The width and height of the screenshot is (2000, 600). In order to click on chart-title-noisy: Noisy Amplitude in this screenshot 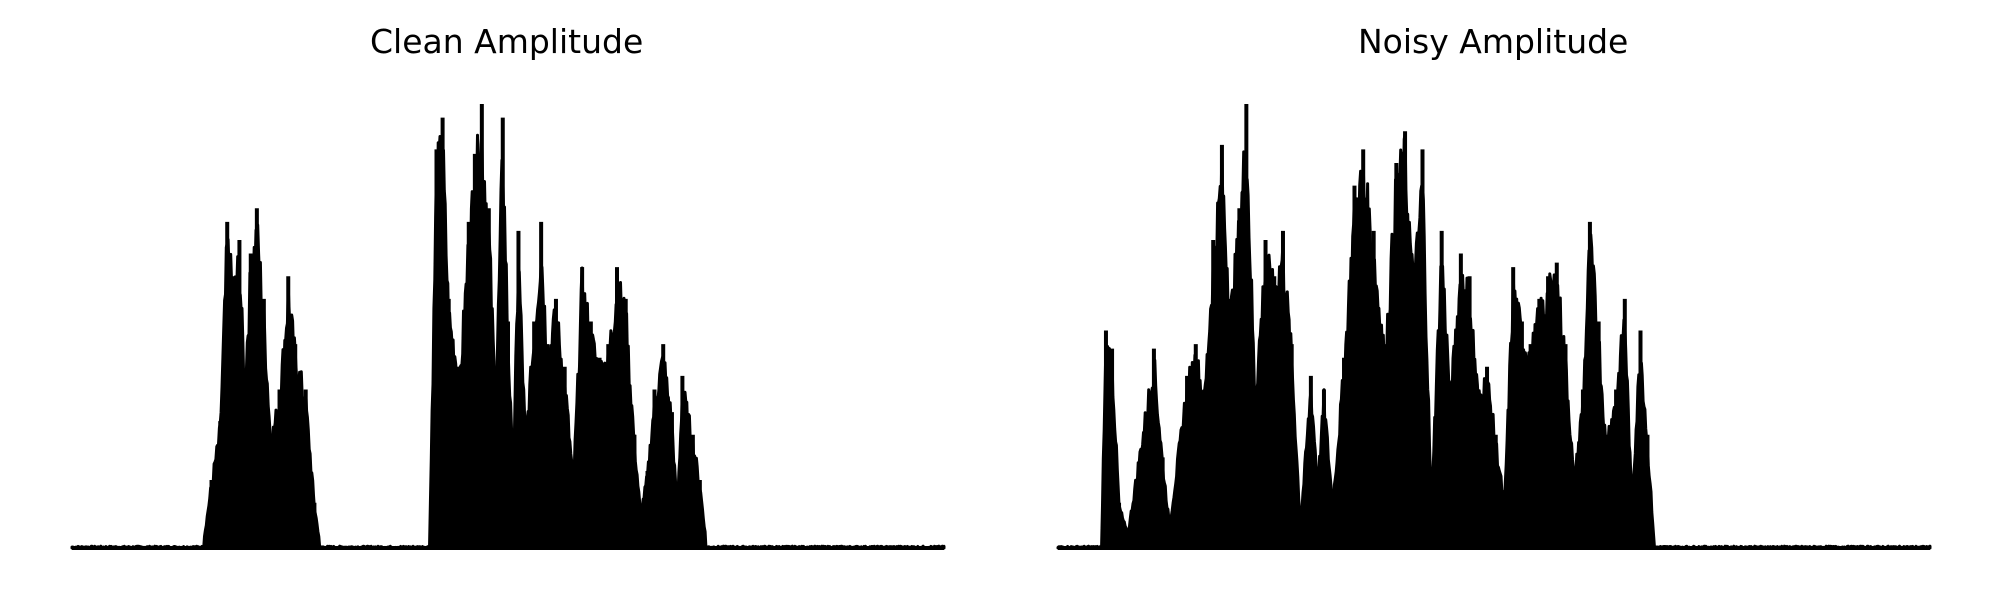, I will do `click(1493, 41)`.